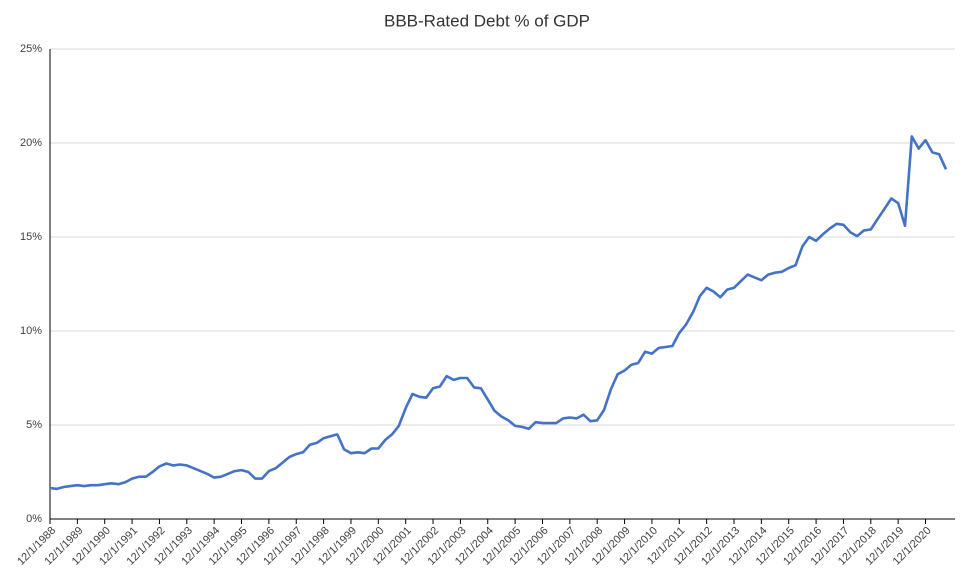  Describe the element at coordinates (34, 425) in the screenshot. I see `y-tick-label: 5%` at that location.